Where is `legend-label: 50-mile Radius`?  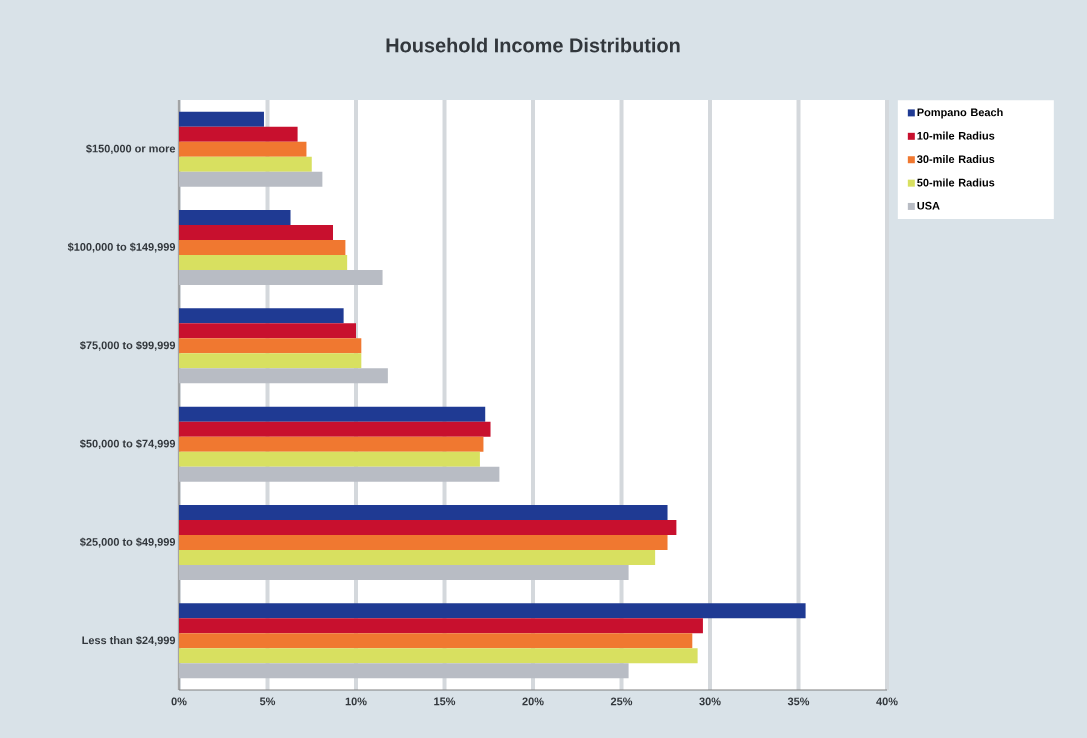 legend-label: 50-mile Radius is located at coordinates (956, 182).